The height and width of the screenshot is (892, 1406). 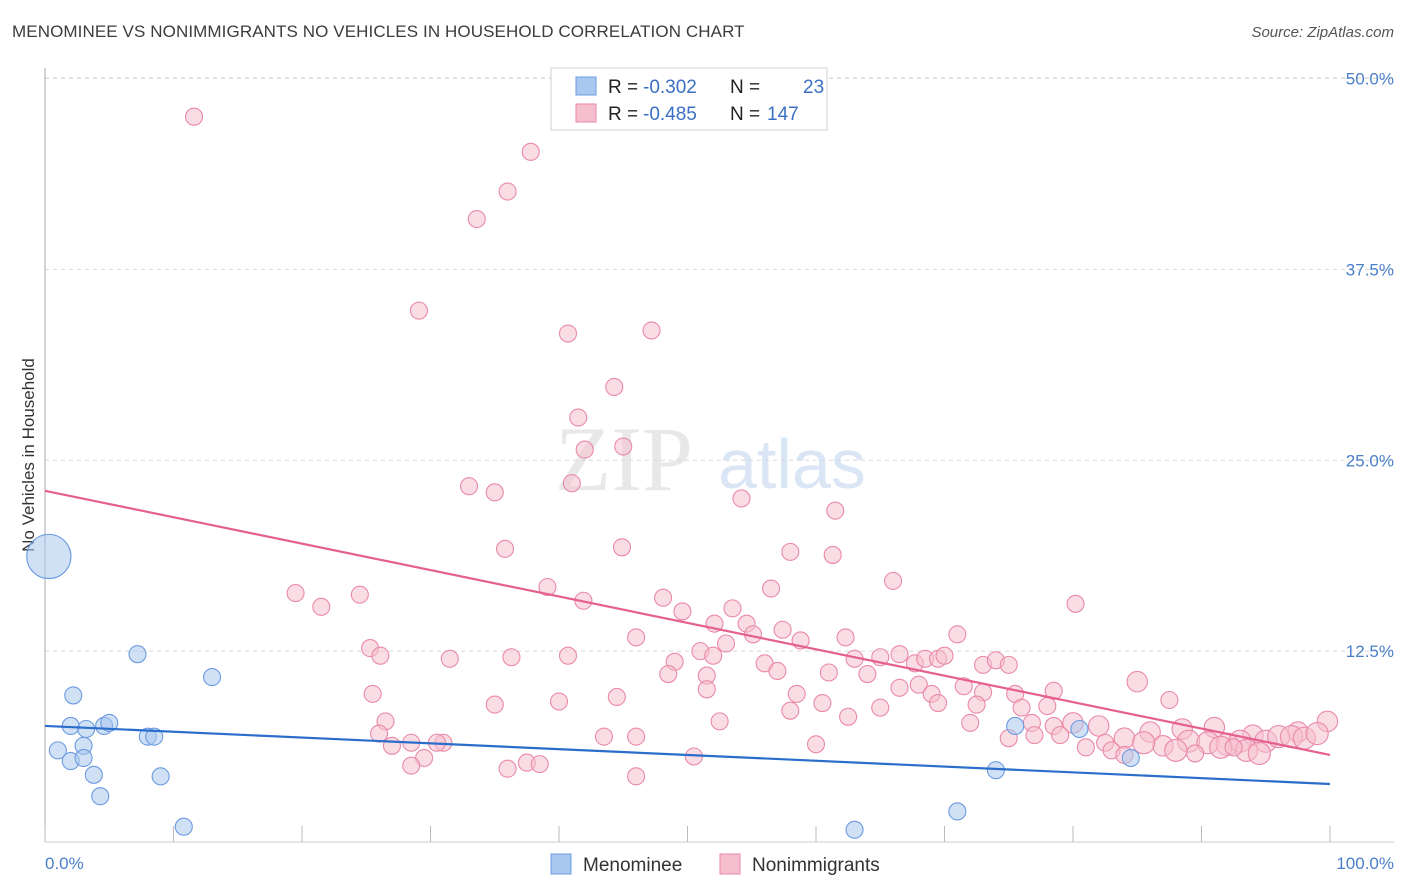 I want to click on legend-r-value-1: -0.302, so click(x=670, y=87).